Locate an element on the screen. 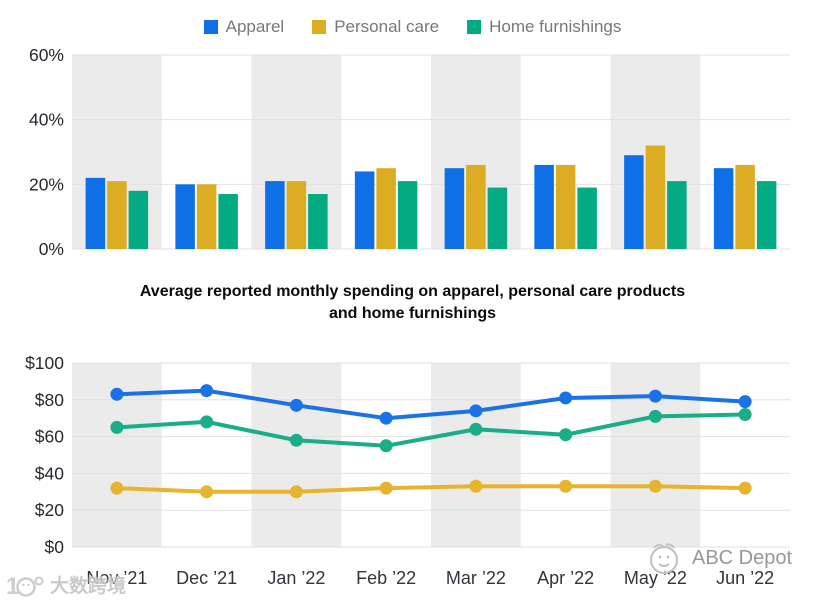  x-tick-label: Jun ’22 is located at coordinates (745, 578).